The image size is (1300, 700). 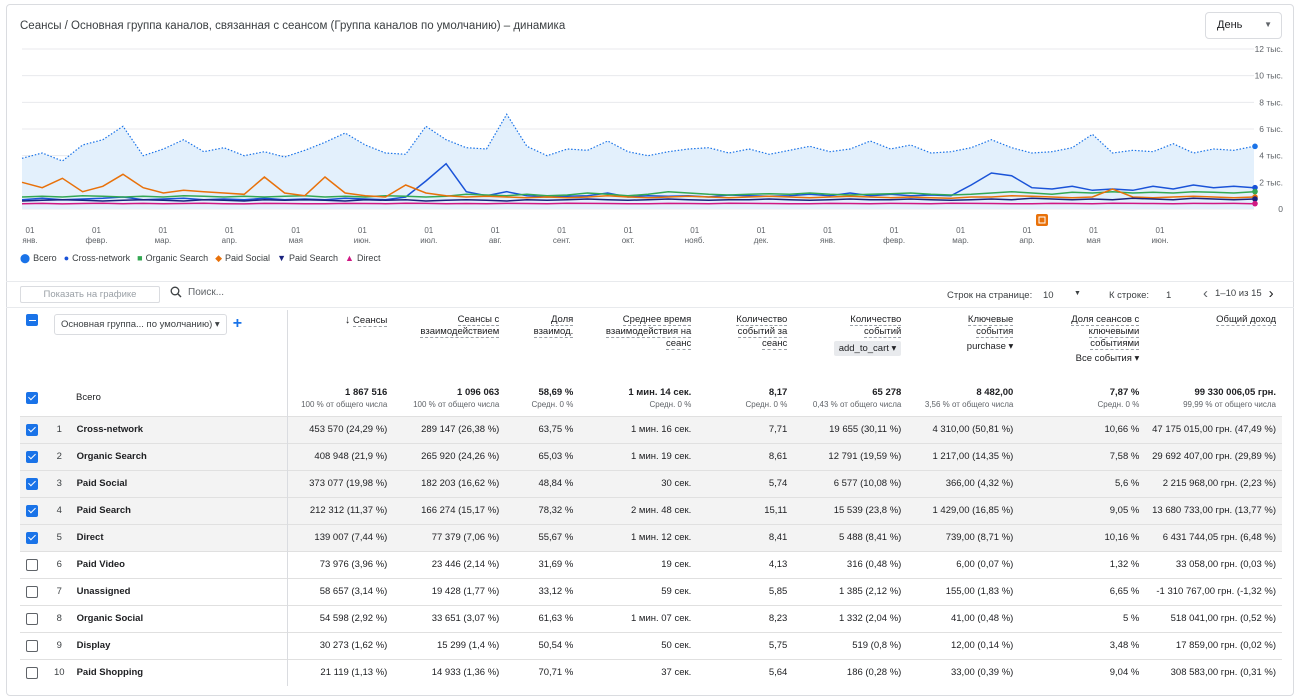 What do you see at coordinates (1048, 295) in the screenshot?
I see `rows-per-page-select: 10` at bounding box center [1048, 295].